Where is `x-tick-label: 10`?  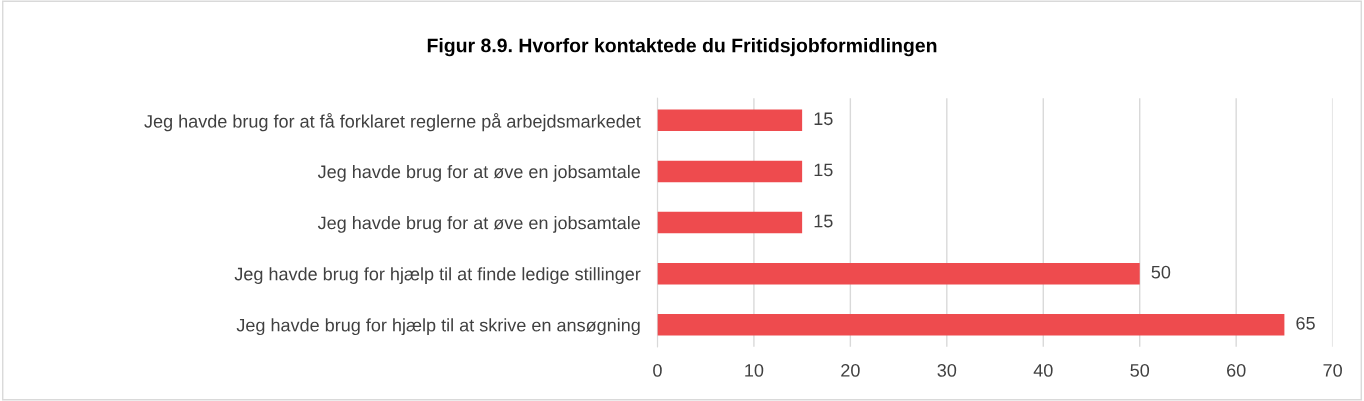 x-tick-label: 10 is located at coordinates (754, 370).